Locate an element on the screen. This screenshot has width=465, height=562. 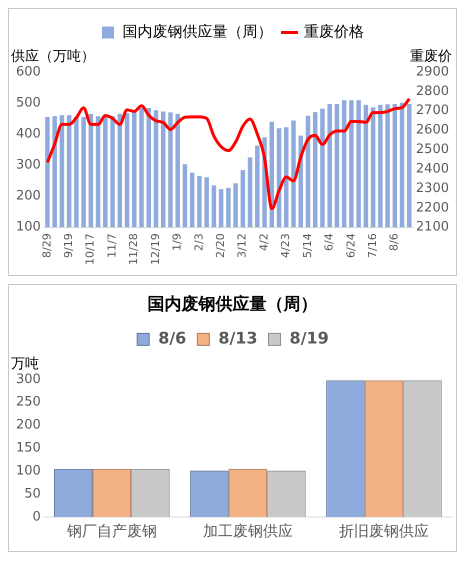
y-tick-label: 150 is located at coordinates (28, 448).